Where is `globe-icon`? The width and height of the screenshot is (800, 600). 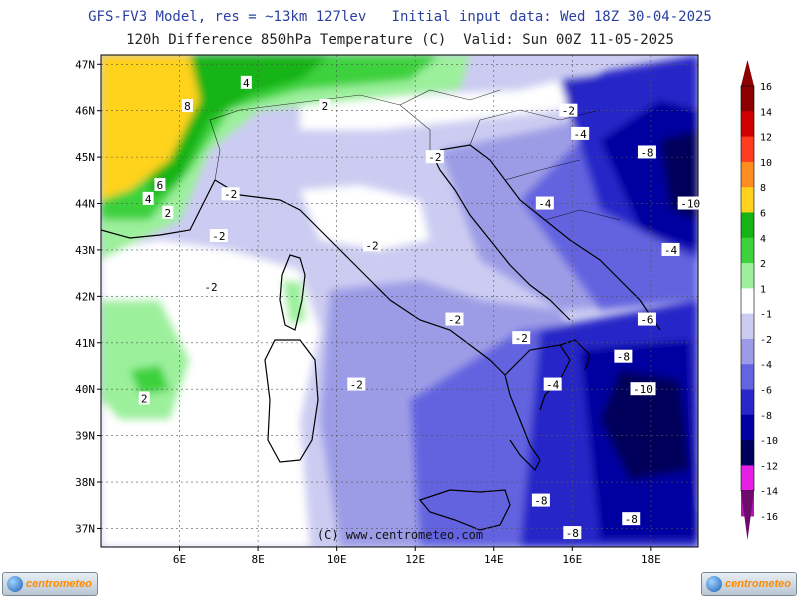
globe-icon is located at coordinates (714, 584).